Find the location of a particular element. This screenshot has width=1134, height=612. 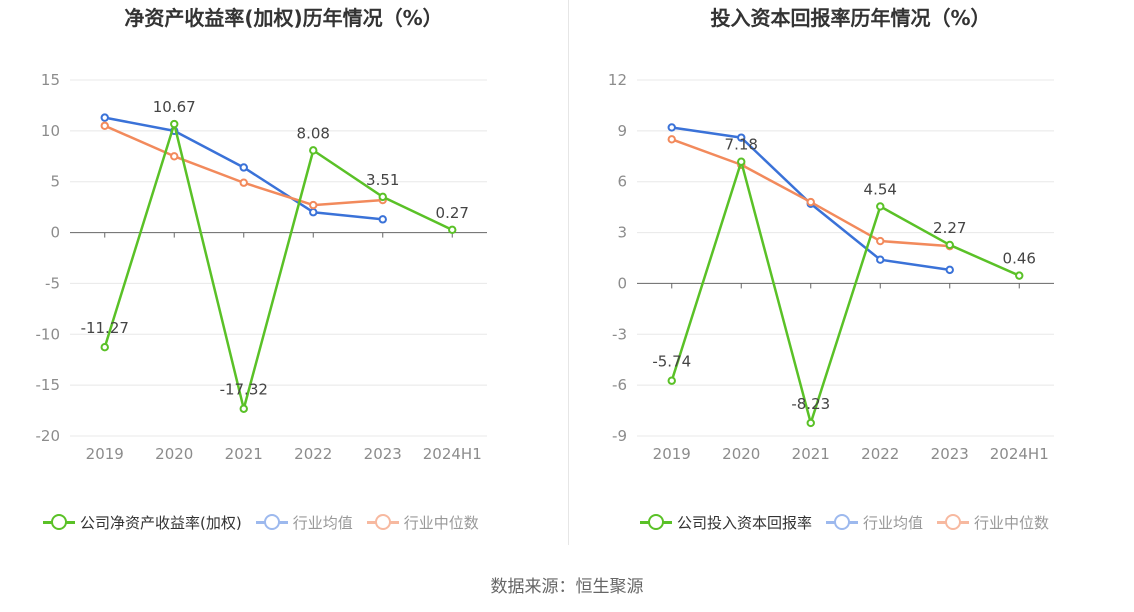

data-label: 4.54 is located at coordinates (880, 189).